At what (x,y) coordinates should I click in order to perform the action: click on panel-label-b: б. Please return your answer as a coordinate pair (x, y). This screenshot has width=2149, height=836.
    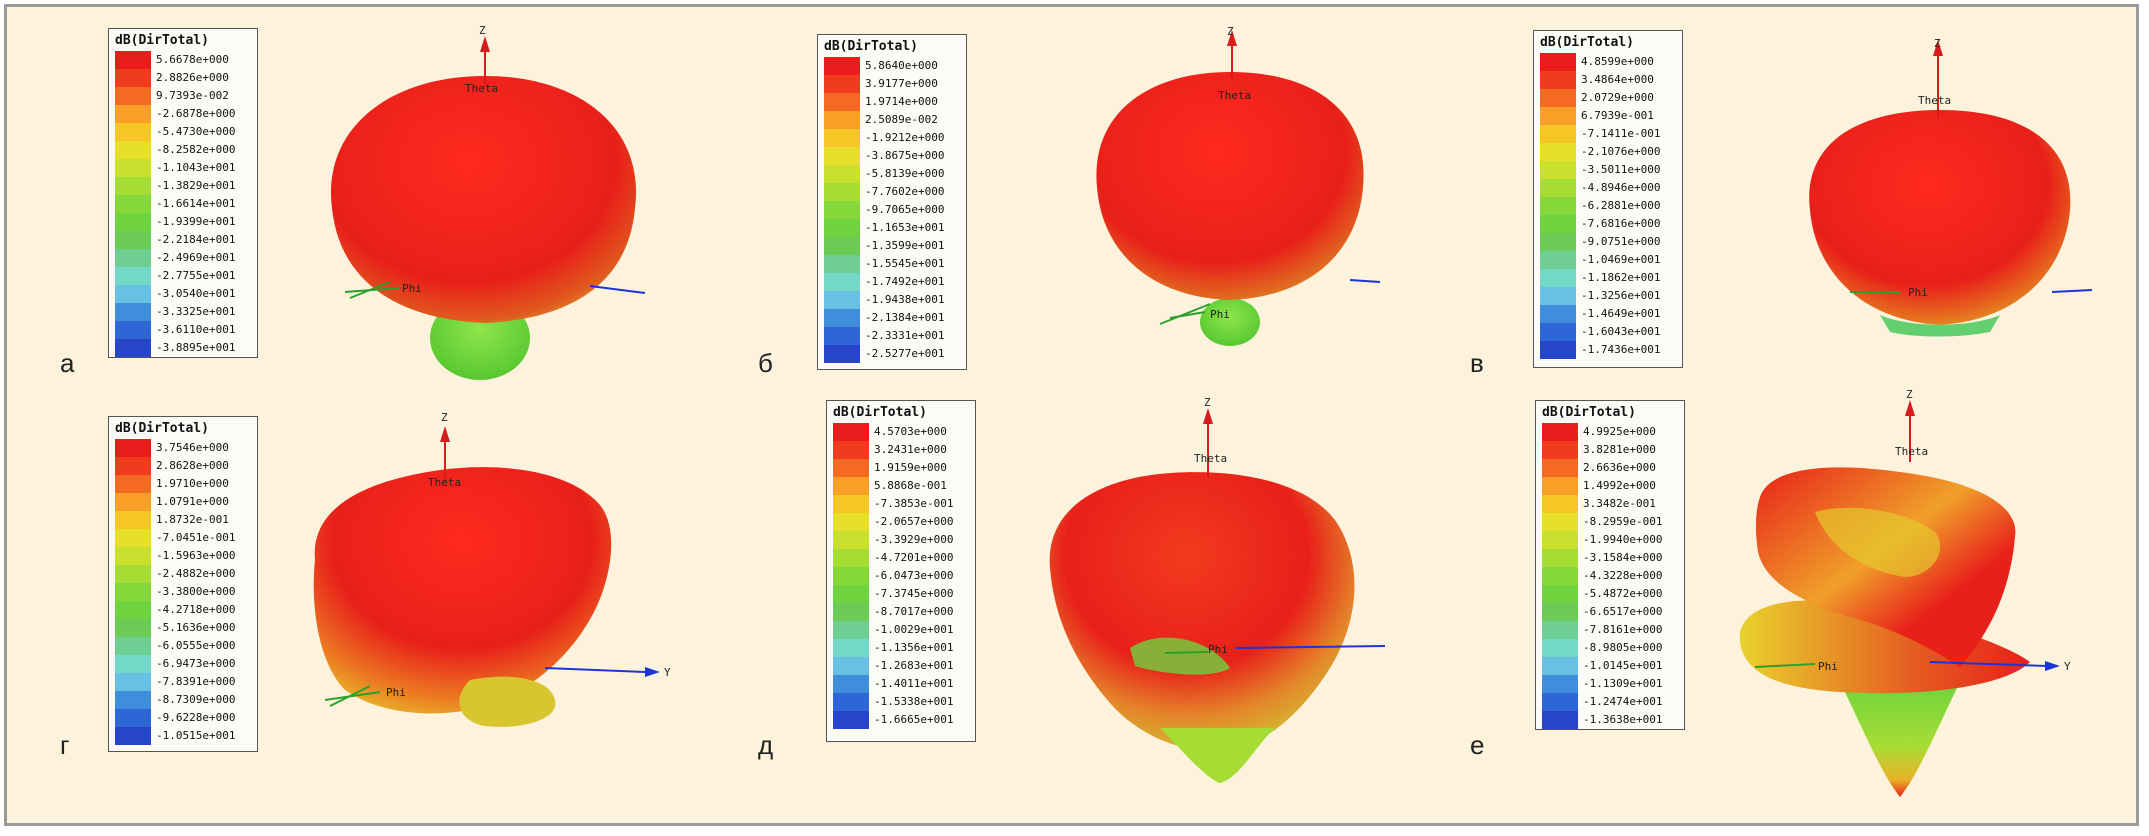
    Looking at the image, I should click on (765, 363).